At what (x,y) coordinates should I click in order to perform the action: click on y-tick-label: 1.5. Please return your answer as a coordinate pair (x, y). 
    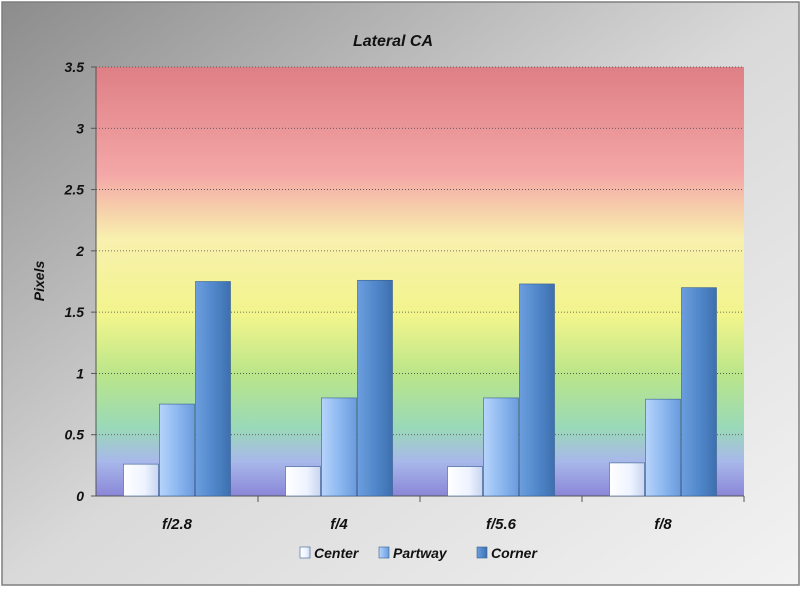
    Looking at the image, I should click on (75, 312).